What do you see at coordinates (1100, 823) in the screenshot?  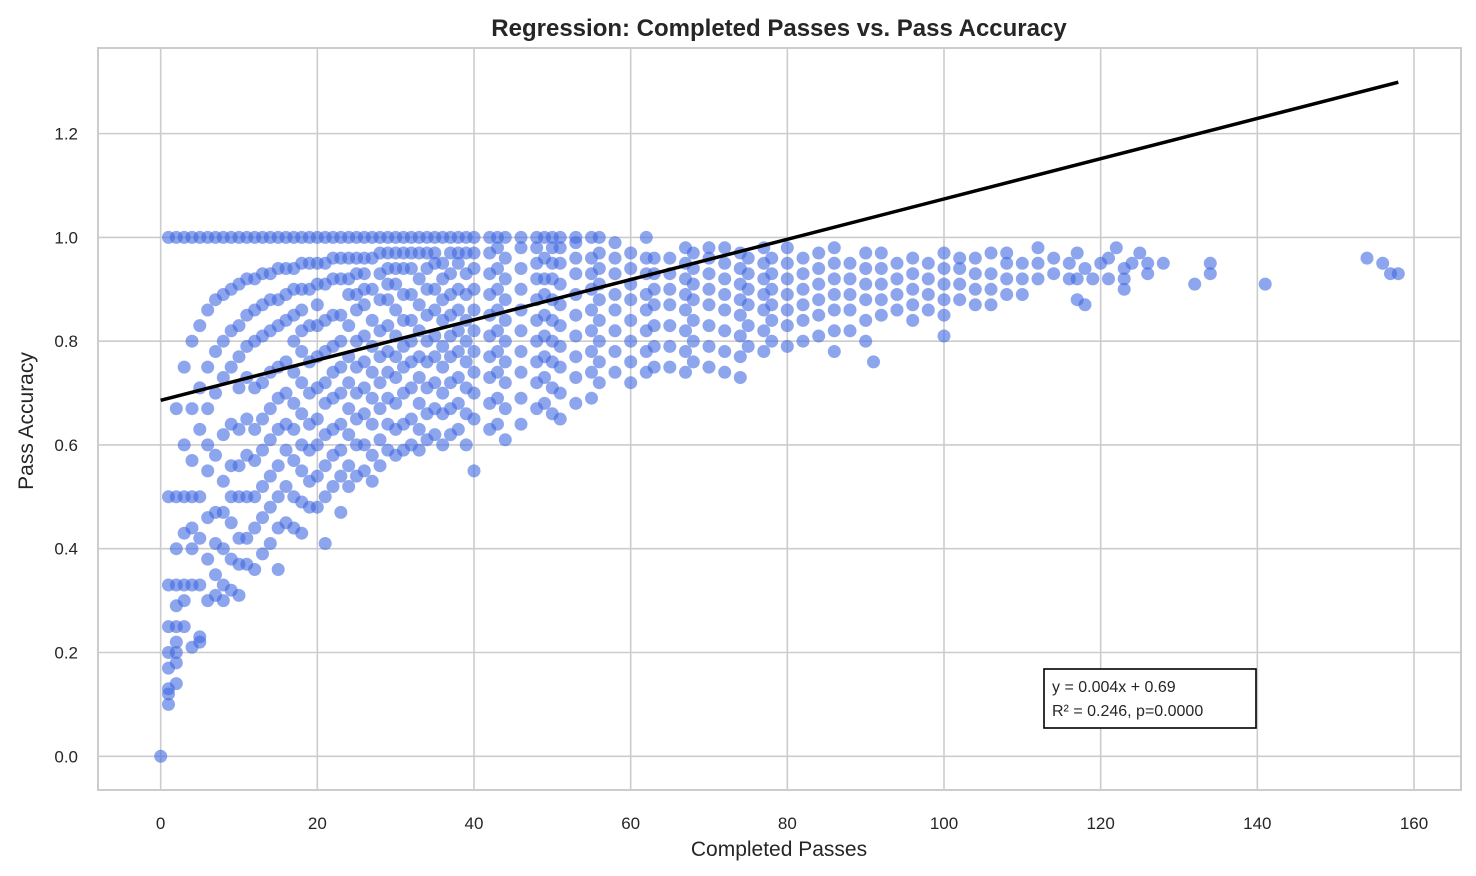 I see `x-tick-label: 120` at bounding box center [1100, 823].